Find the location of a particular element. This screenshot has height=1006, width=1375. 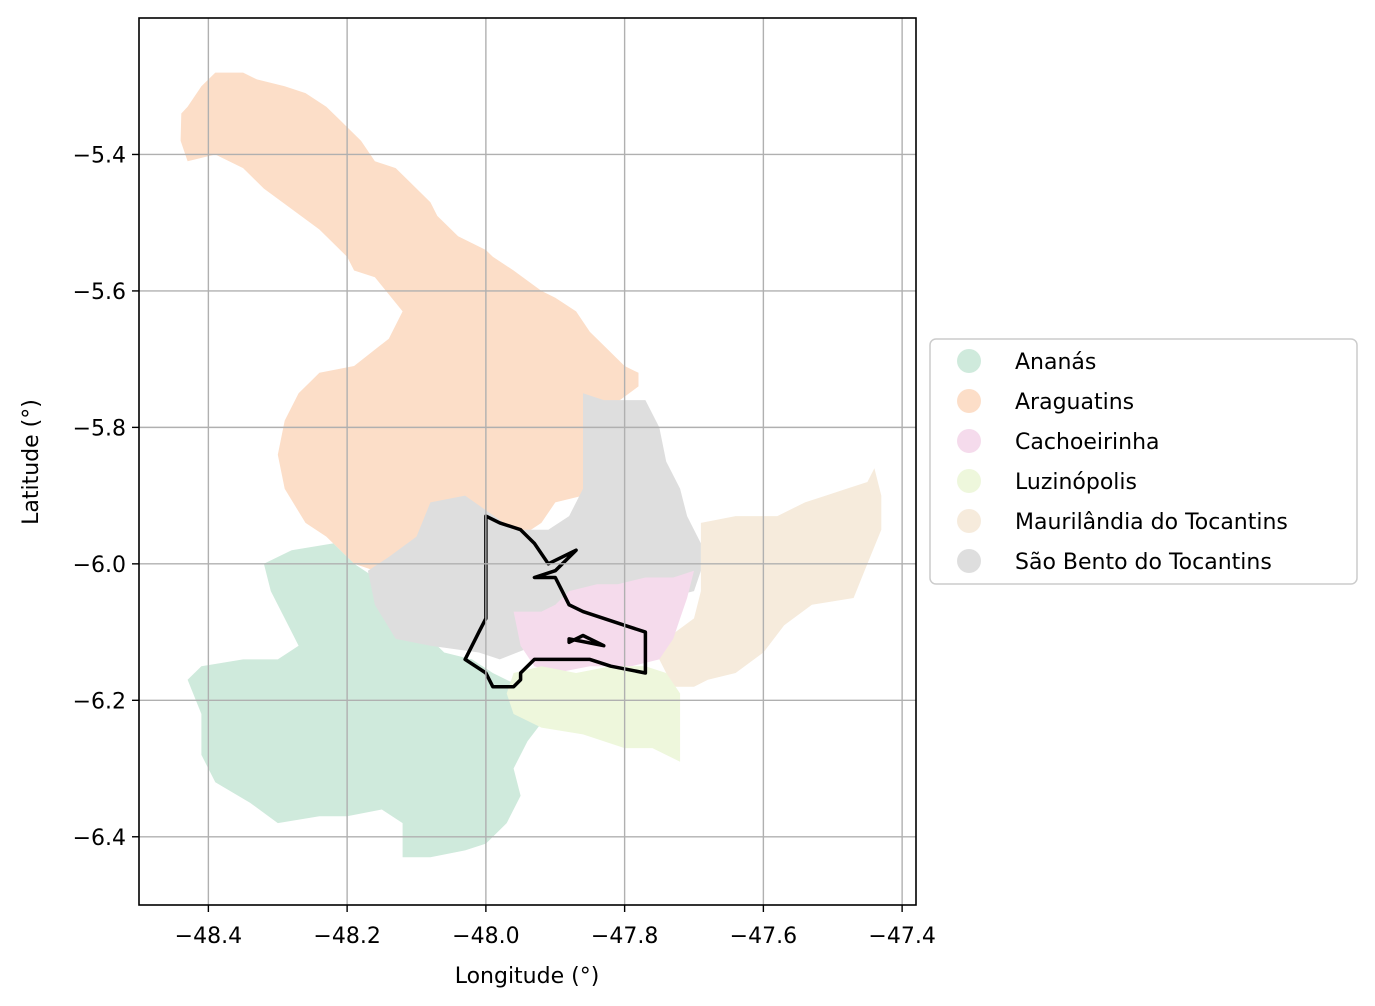

x-tick-label: −47.4 is located at coordinates (901, 936).